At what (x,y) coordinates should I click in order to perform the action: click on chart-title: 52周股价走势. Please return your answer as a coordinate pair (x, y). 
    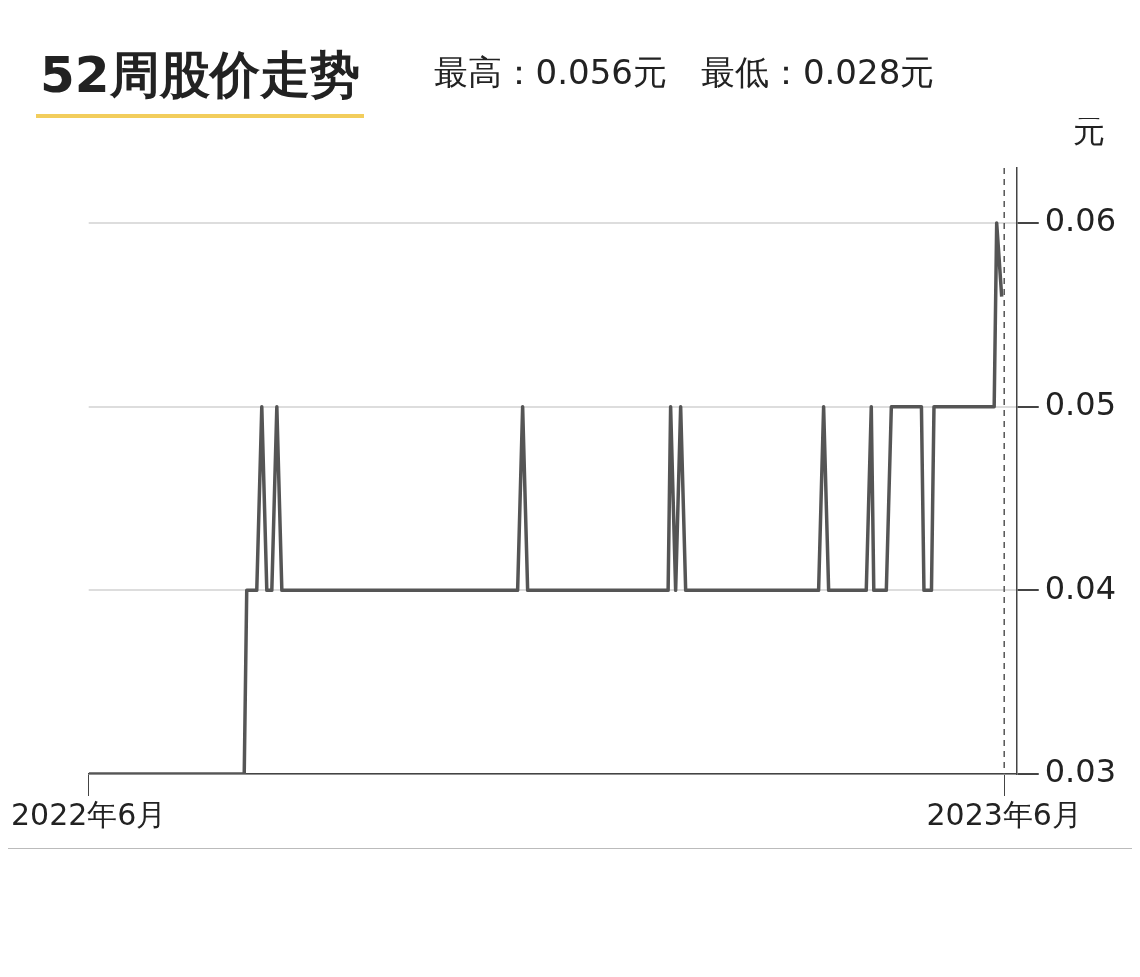
    Looking at the image, I should click on (200, 75).